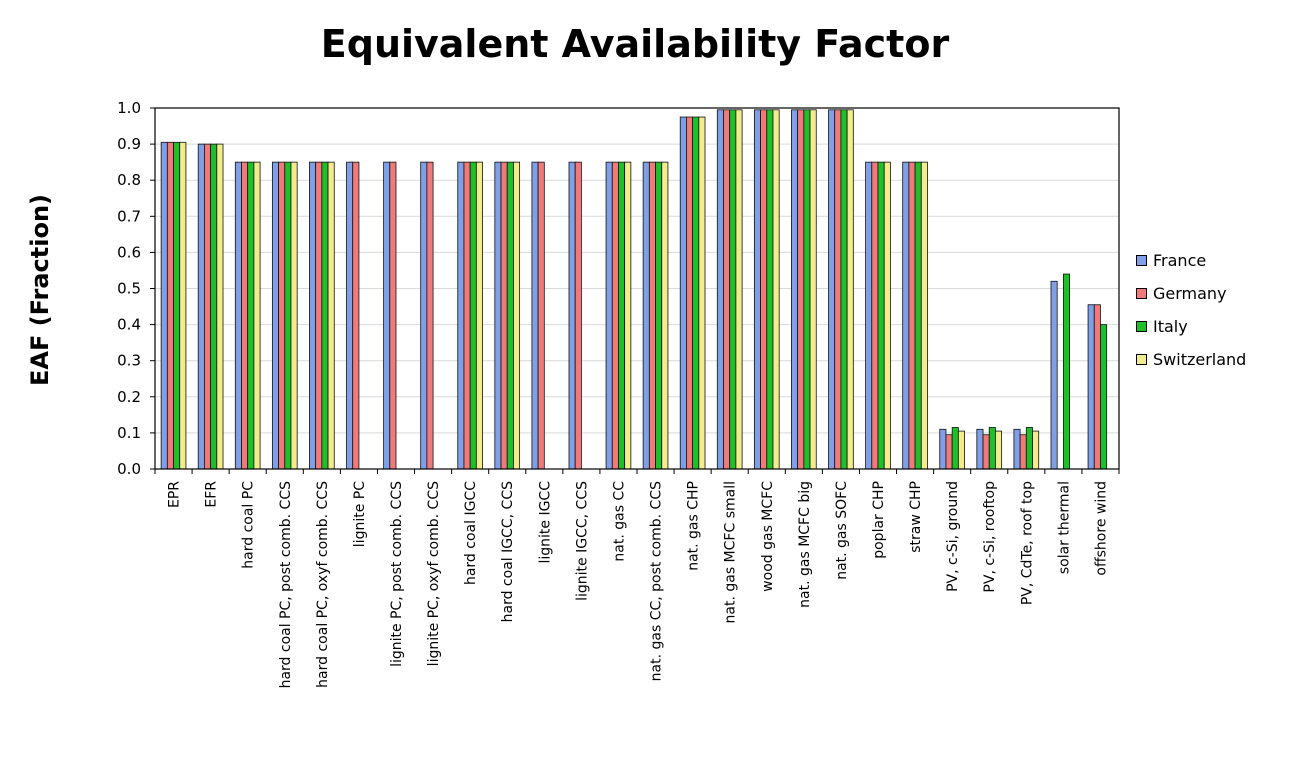  I want to click on category-label: lignite PC, so click(360, 514).